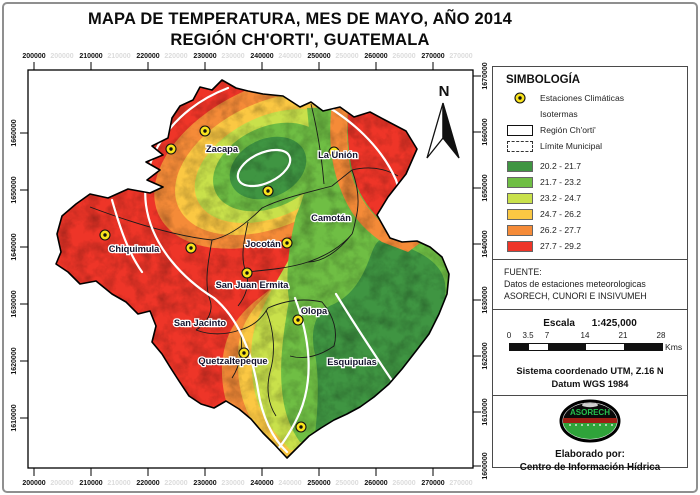  Describe the element at coordinates (528, 335) in the screenshot. I see `scale-tick-label: 3.5` at that location.